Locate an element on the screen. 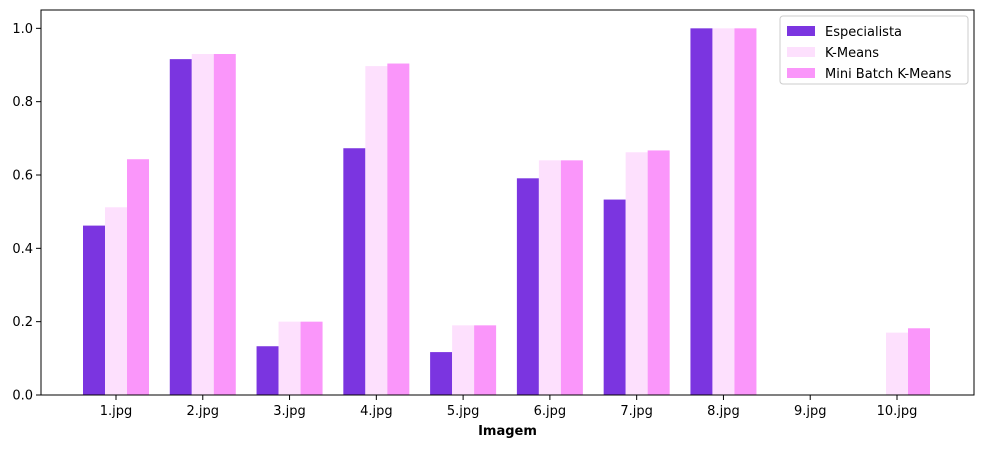 The image size is (981, 452). bar-especialista-2-jpg is located at coordinates (180, 227).